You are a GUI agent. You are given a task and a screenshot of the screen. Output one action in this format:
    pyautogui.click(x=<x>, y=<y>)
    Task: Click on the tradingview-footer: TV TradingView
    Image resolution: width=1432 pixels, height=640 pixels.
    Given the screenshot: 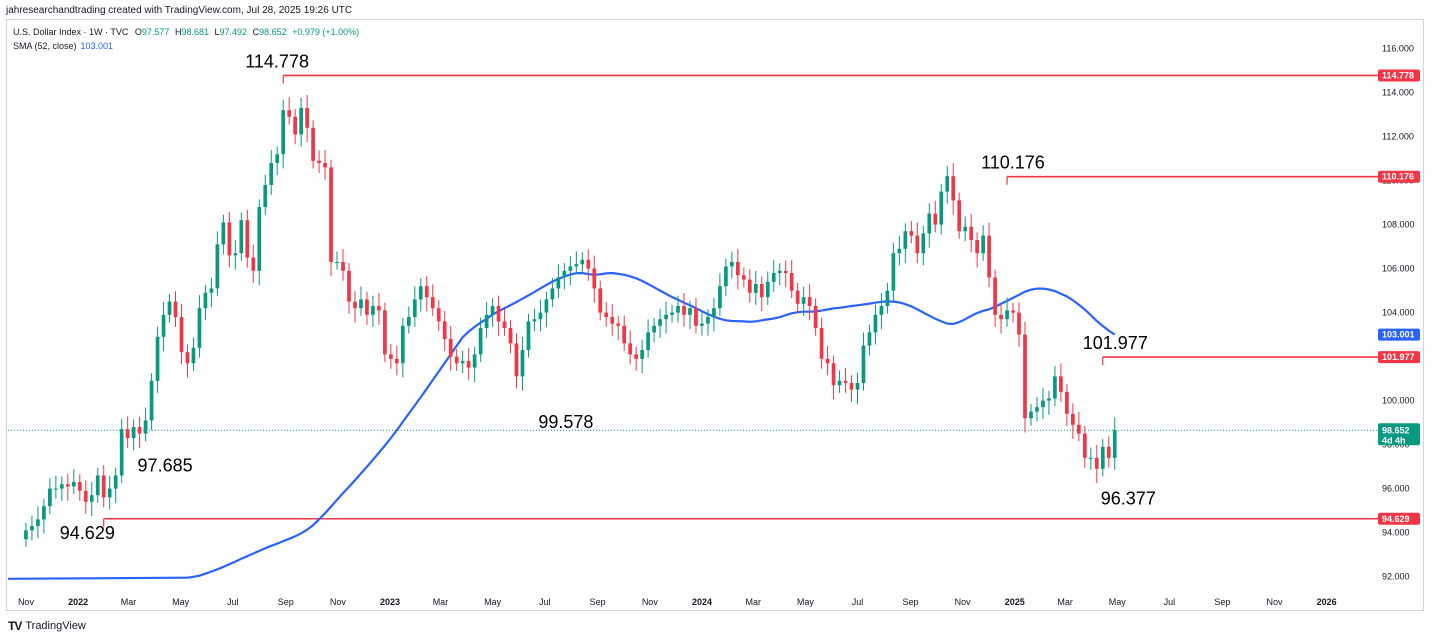 What is the action you would take?
    pyautogui.click(x=47, y=626)
    